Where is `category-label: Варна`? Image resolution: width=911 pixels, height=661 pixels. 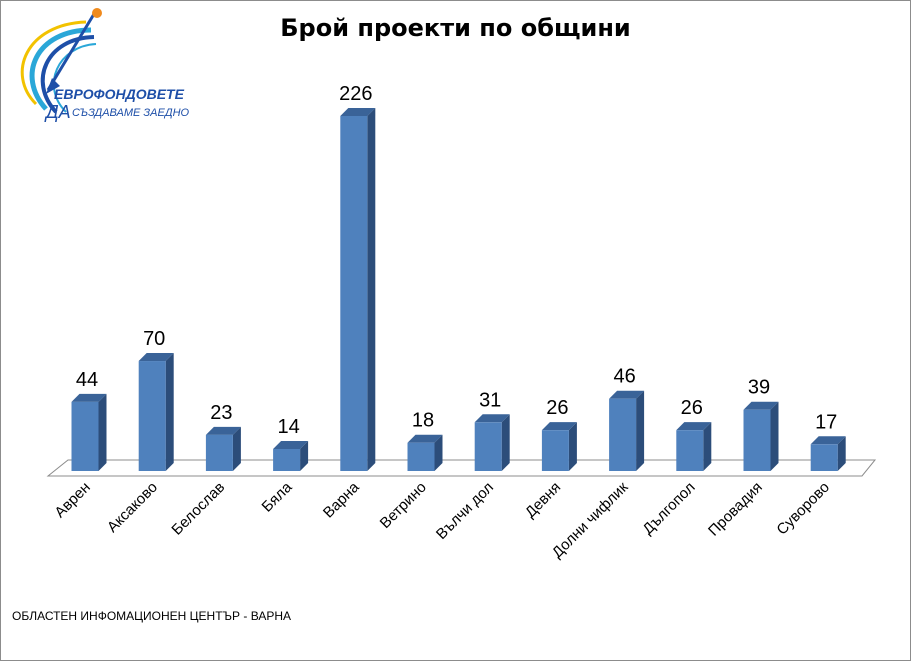 category-label: Варна is located at coordinates (341, 499).